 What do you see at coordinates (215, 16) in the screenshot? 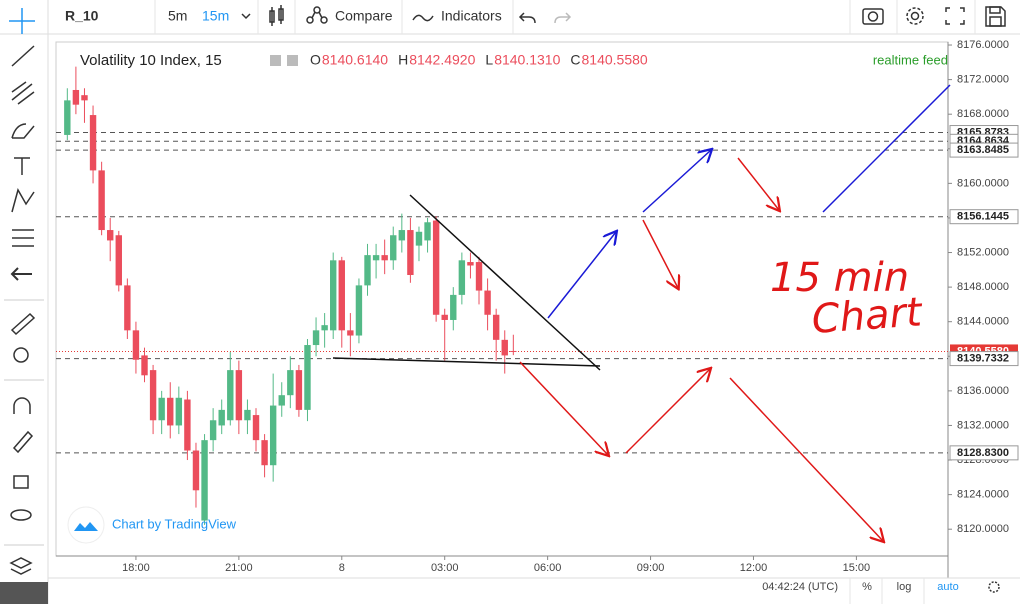
I see `interval: 15m` at bounding box center [215, 16].